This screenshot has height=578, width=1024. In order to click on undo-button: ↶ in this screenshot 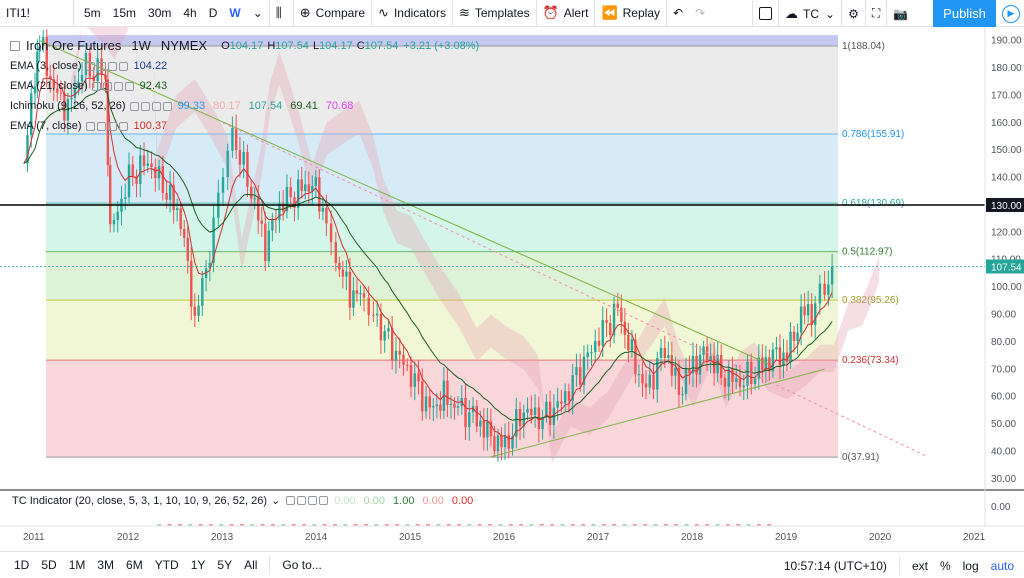, I will do `click(678, 13)`.